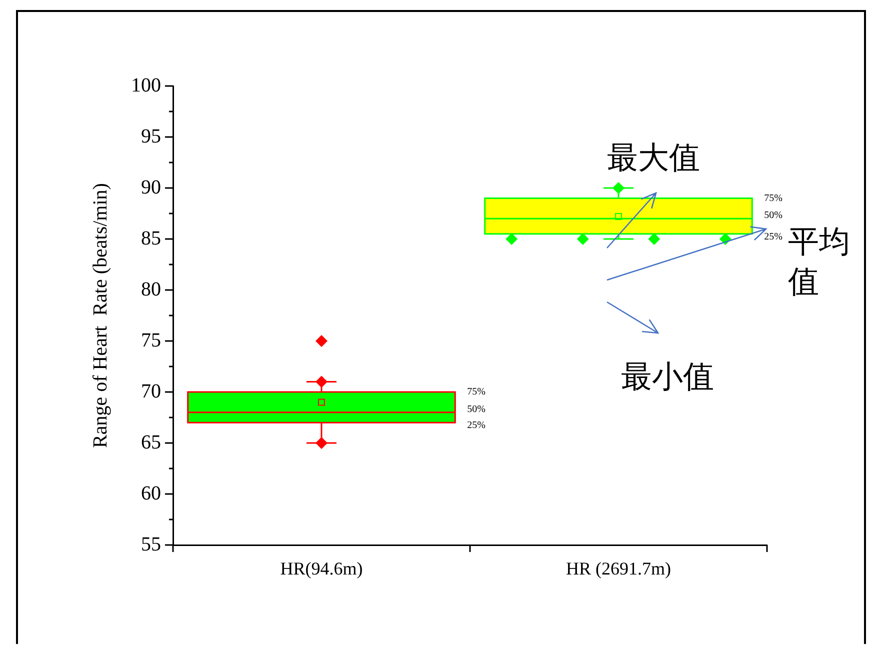  Describe the element at coordinates (151, 340) in the screenshot. I see `y-tick-label: 75` at that location.